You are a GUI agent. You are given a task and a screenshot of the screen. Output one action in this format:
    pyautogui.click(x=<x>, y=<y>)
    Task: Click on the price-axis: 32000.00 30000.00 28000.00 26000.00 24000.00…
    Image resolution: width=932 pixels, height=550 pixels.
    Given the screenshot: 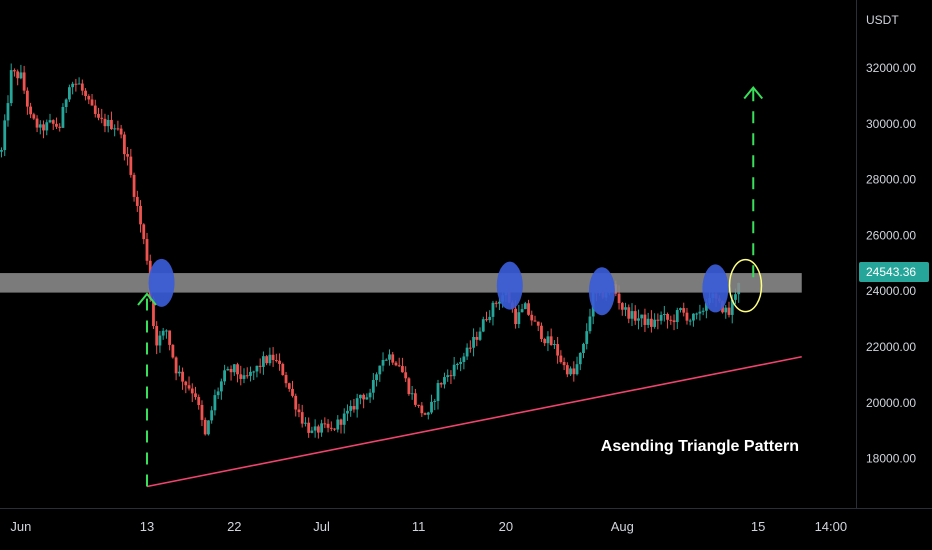 What is the action you would take?
    pyautogui.click(x=891, y=263)
    